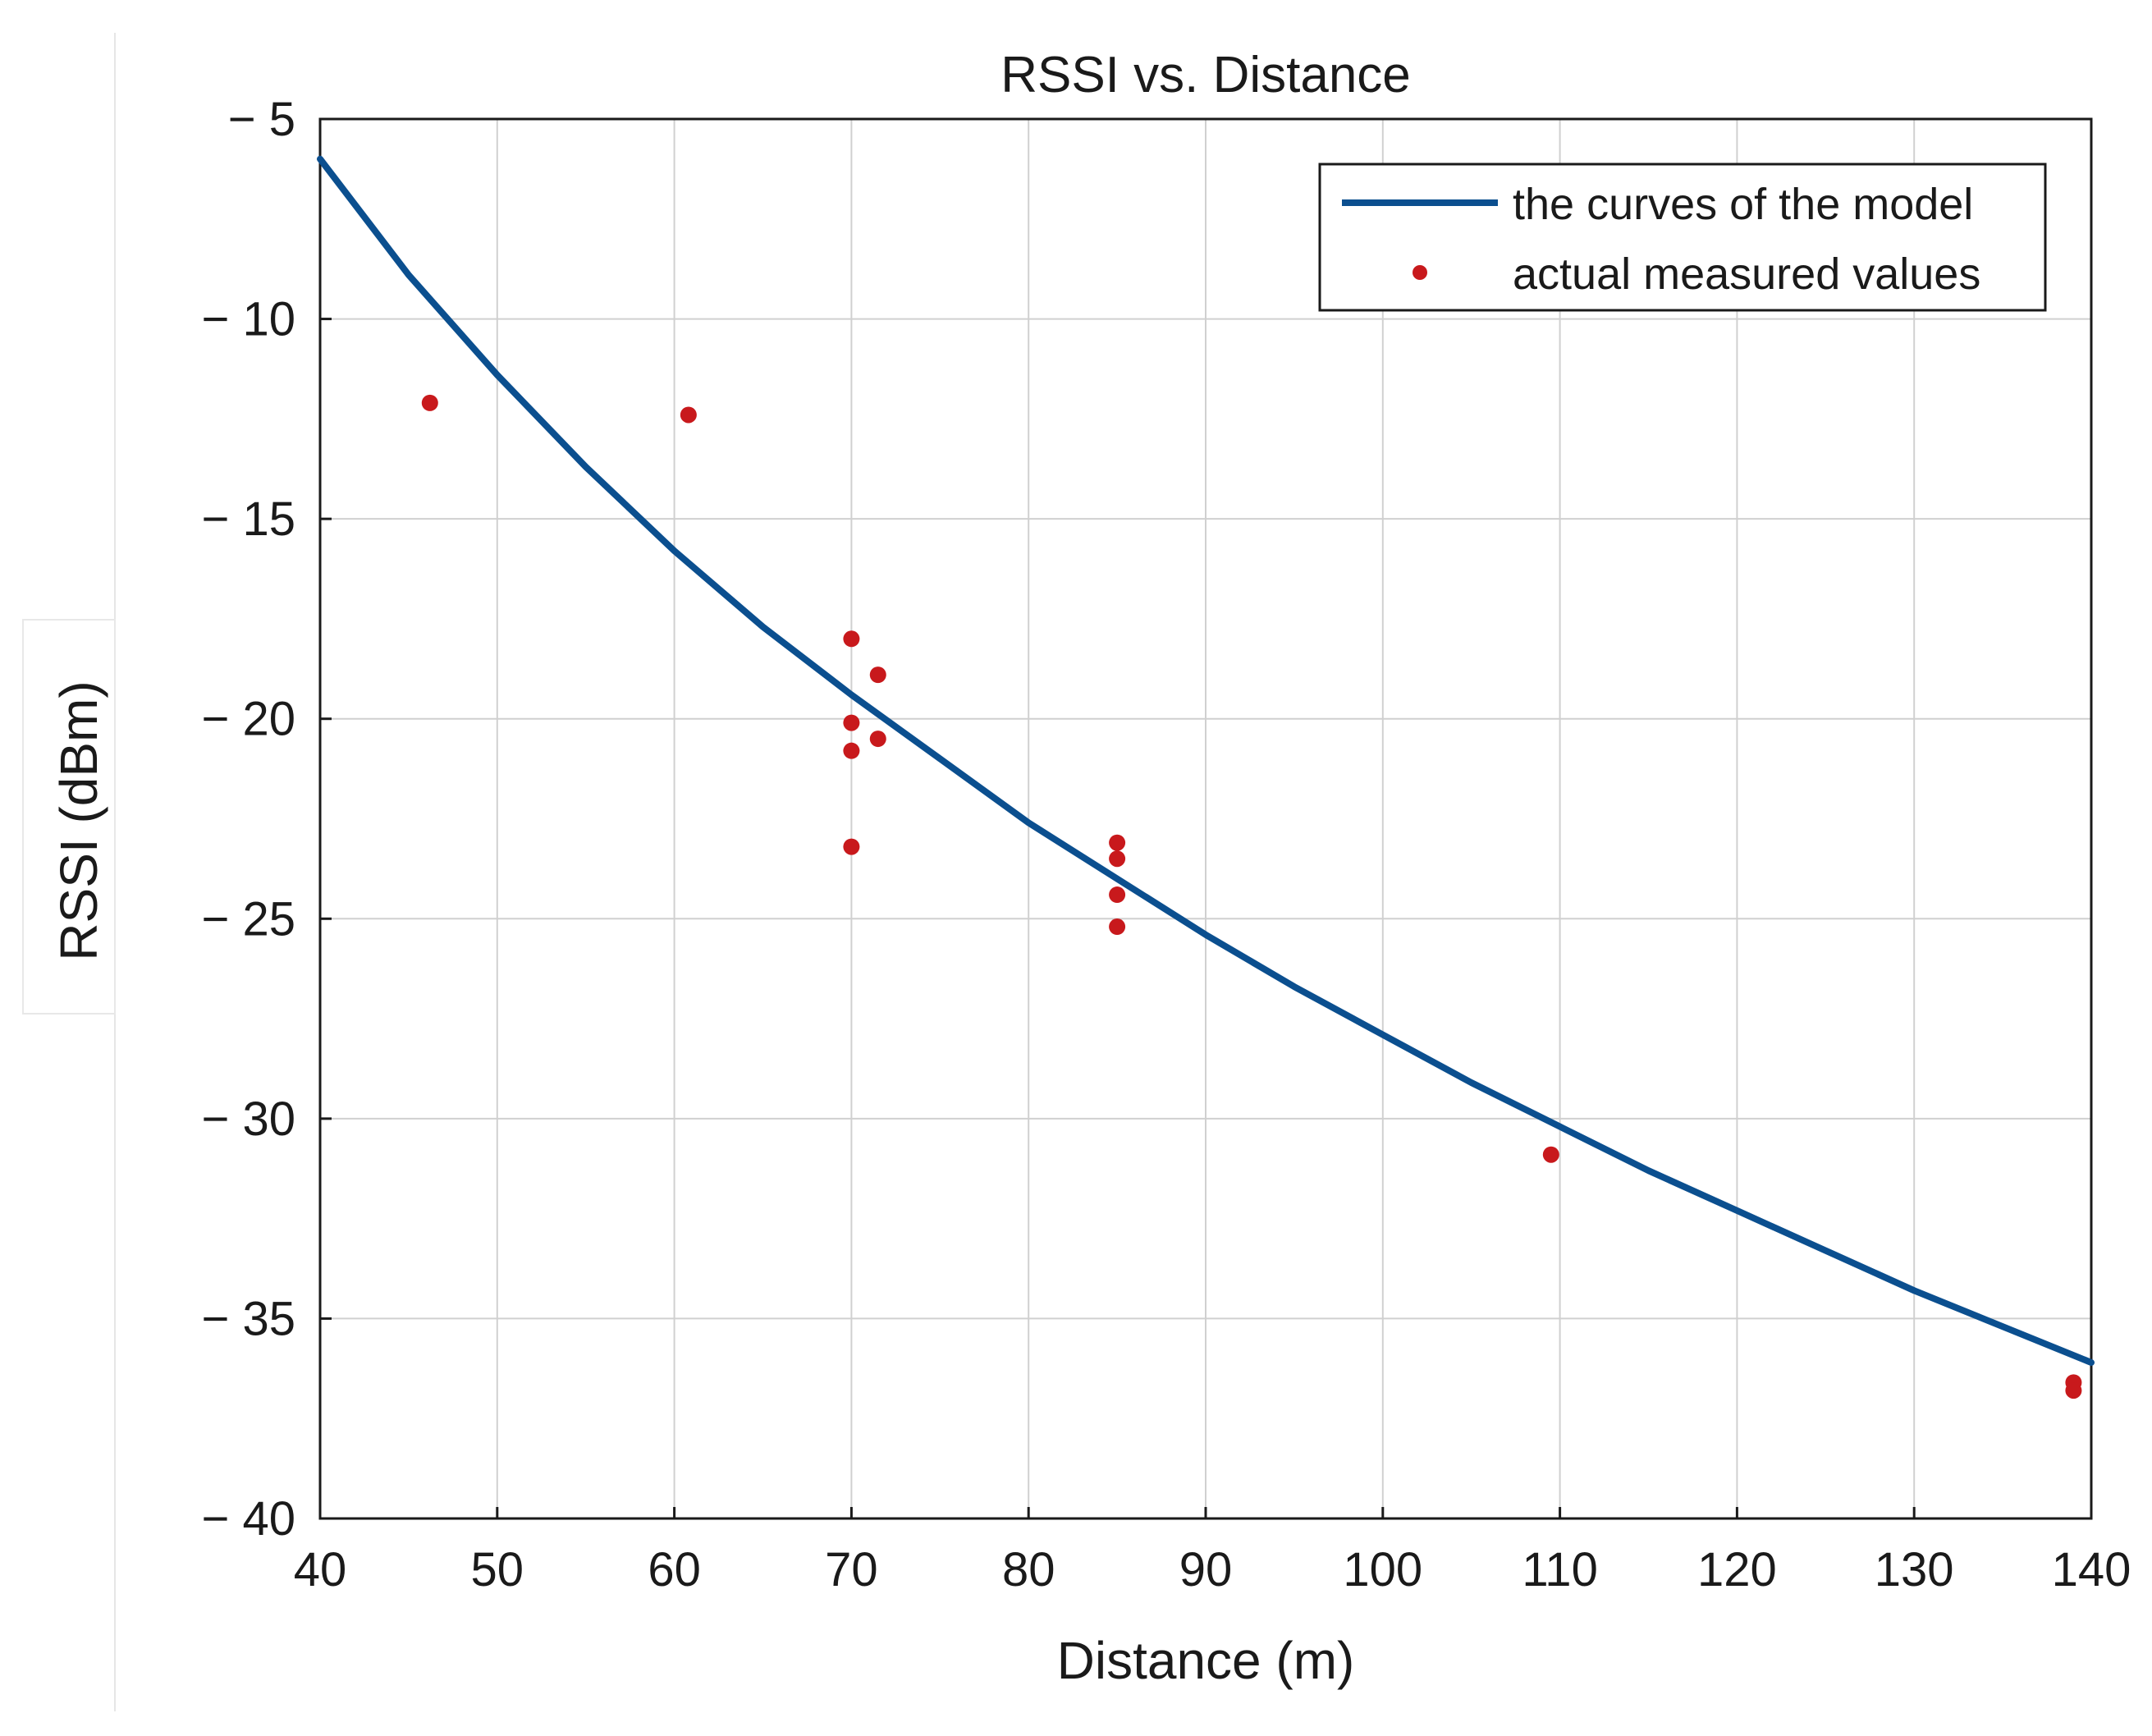  Describe the element at coordinates (1737, 1569) in the screenshot. I see `x-tick-label: 120` at that location.